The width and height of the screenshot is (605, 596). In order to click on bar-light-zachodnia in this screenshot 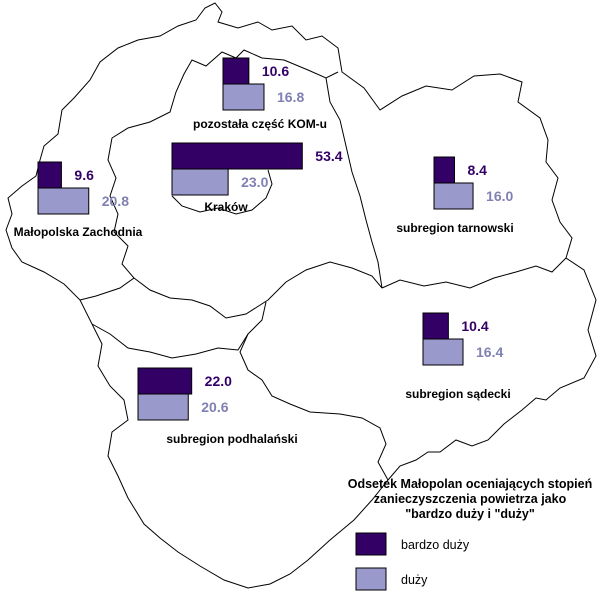, I will do `click(63, 201)`.